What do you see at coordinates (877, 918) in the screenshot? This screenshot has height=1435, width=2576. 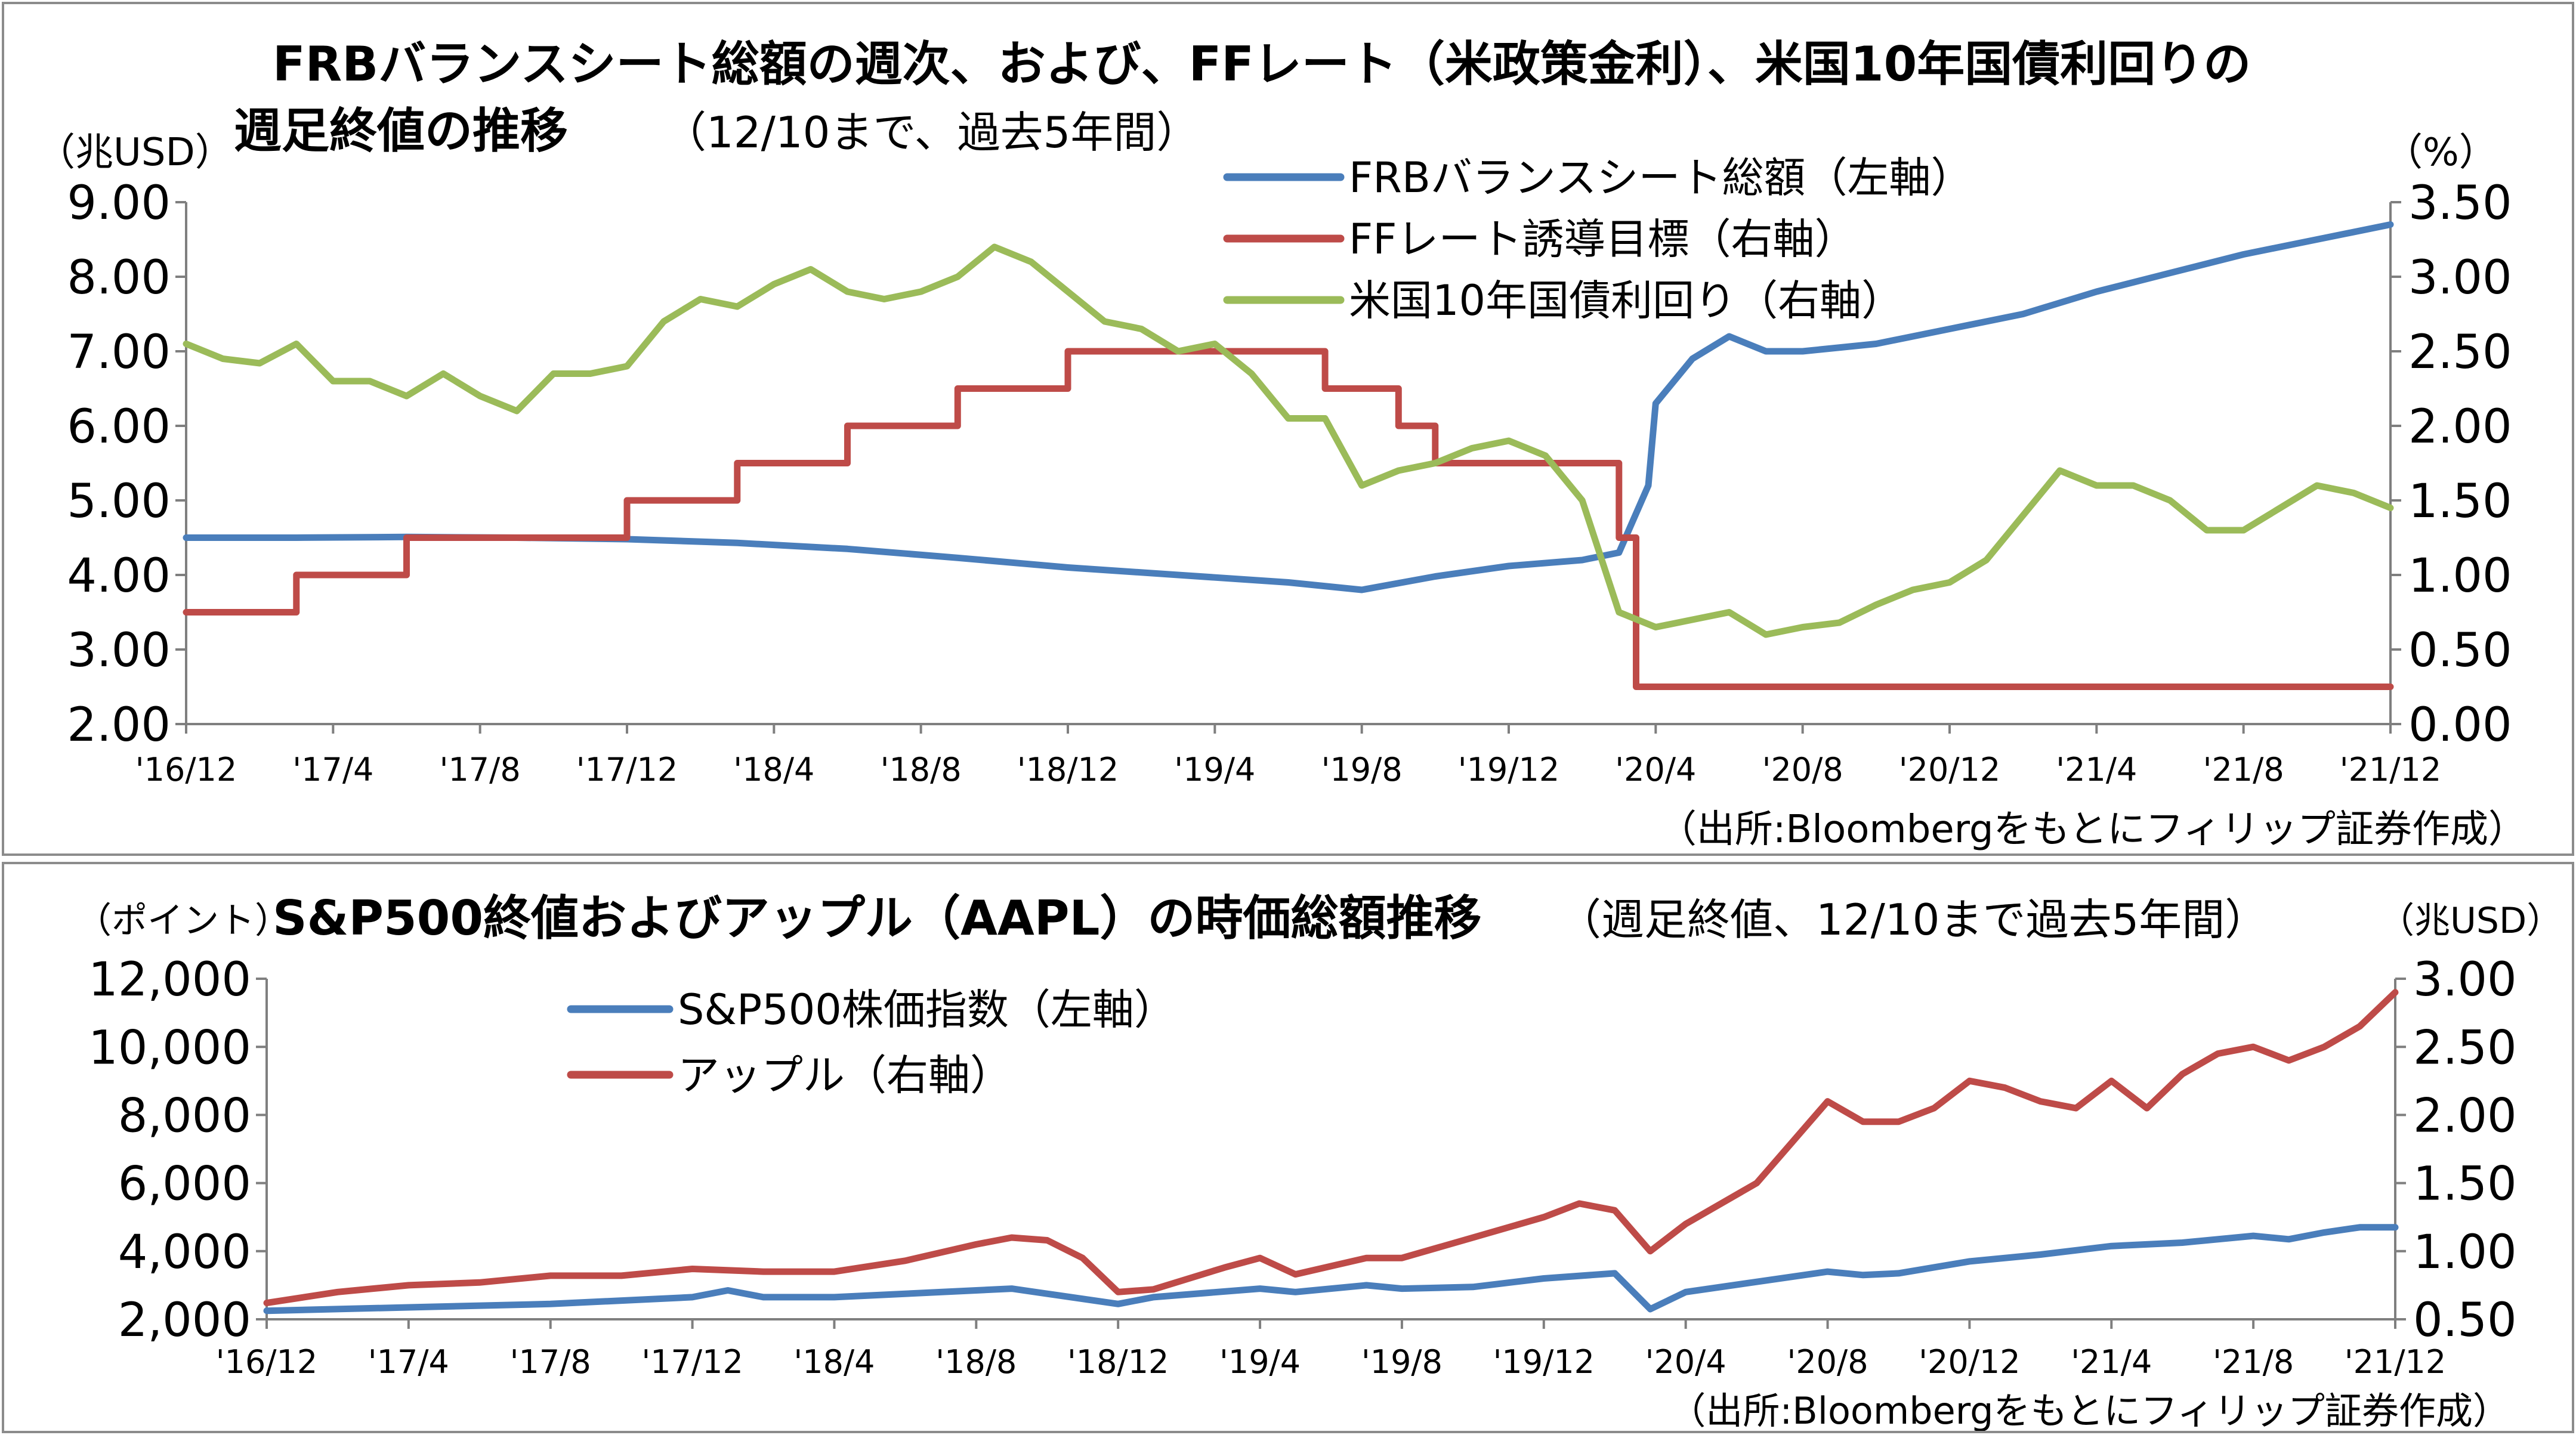 I see `chart-title: S&P500終値およびアップル（AAPL）の時価総額推移` at bounding box center [877, 918].